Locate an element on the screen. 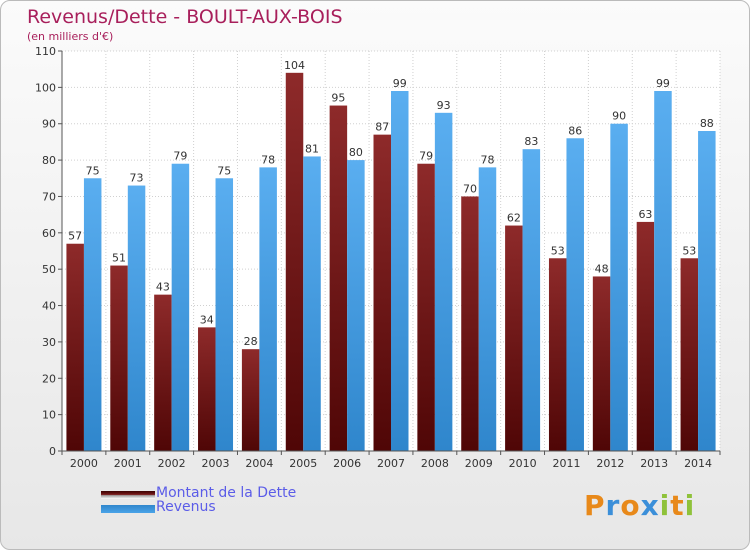 The image size is (750, 550). x-tick-label: 2014 is located at coordinates (698, 463).